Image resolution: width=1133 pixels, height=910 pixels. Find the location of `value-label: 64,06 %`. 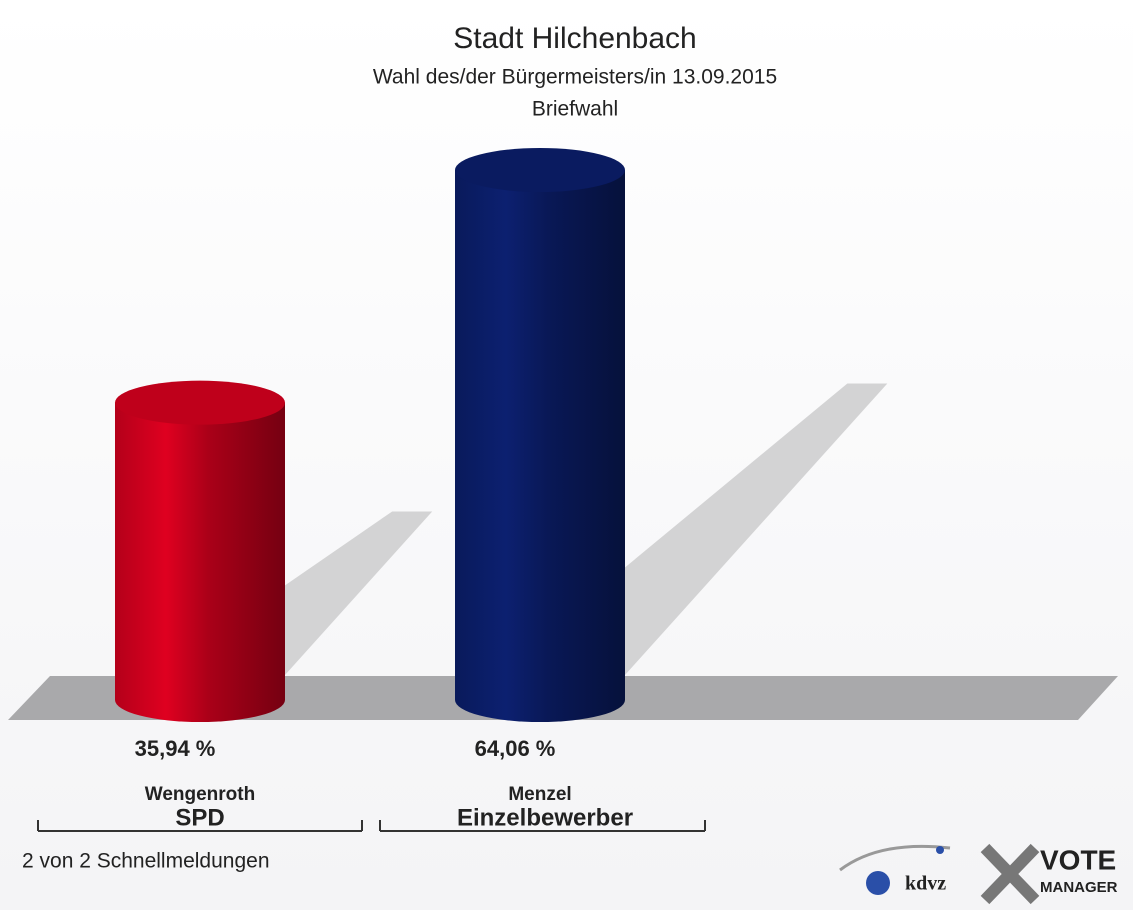

value-label: 64,06 % is located at coordinates (515, 748).